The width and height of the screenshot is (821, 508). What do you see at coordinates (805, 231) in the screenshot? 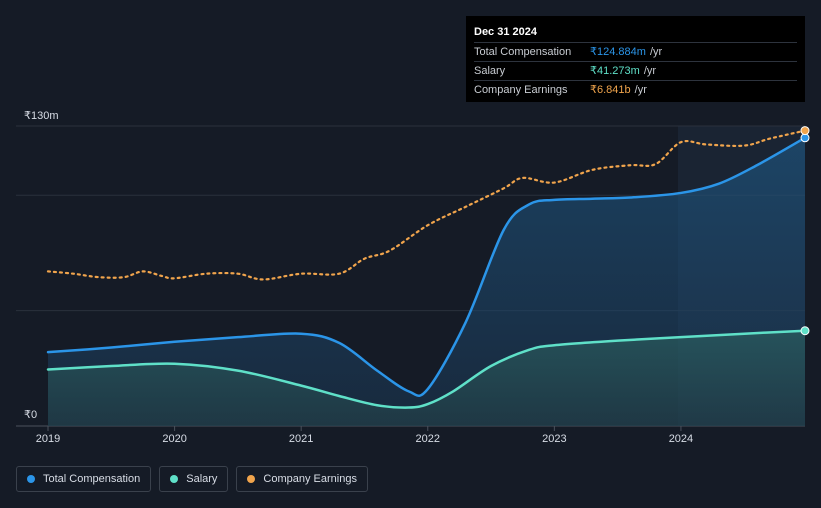
I see `end-markers` at bounding box center [805, 231].